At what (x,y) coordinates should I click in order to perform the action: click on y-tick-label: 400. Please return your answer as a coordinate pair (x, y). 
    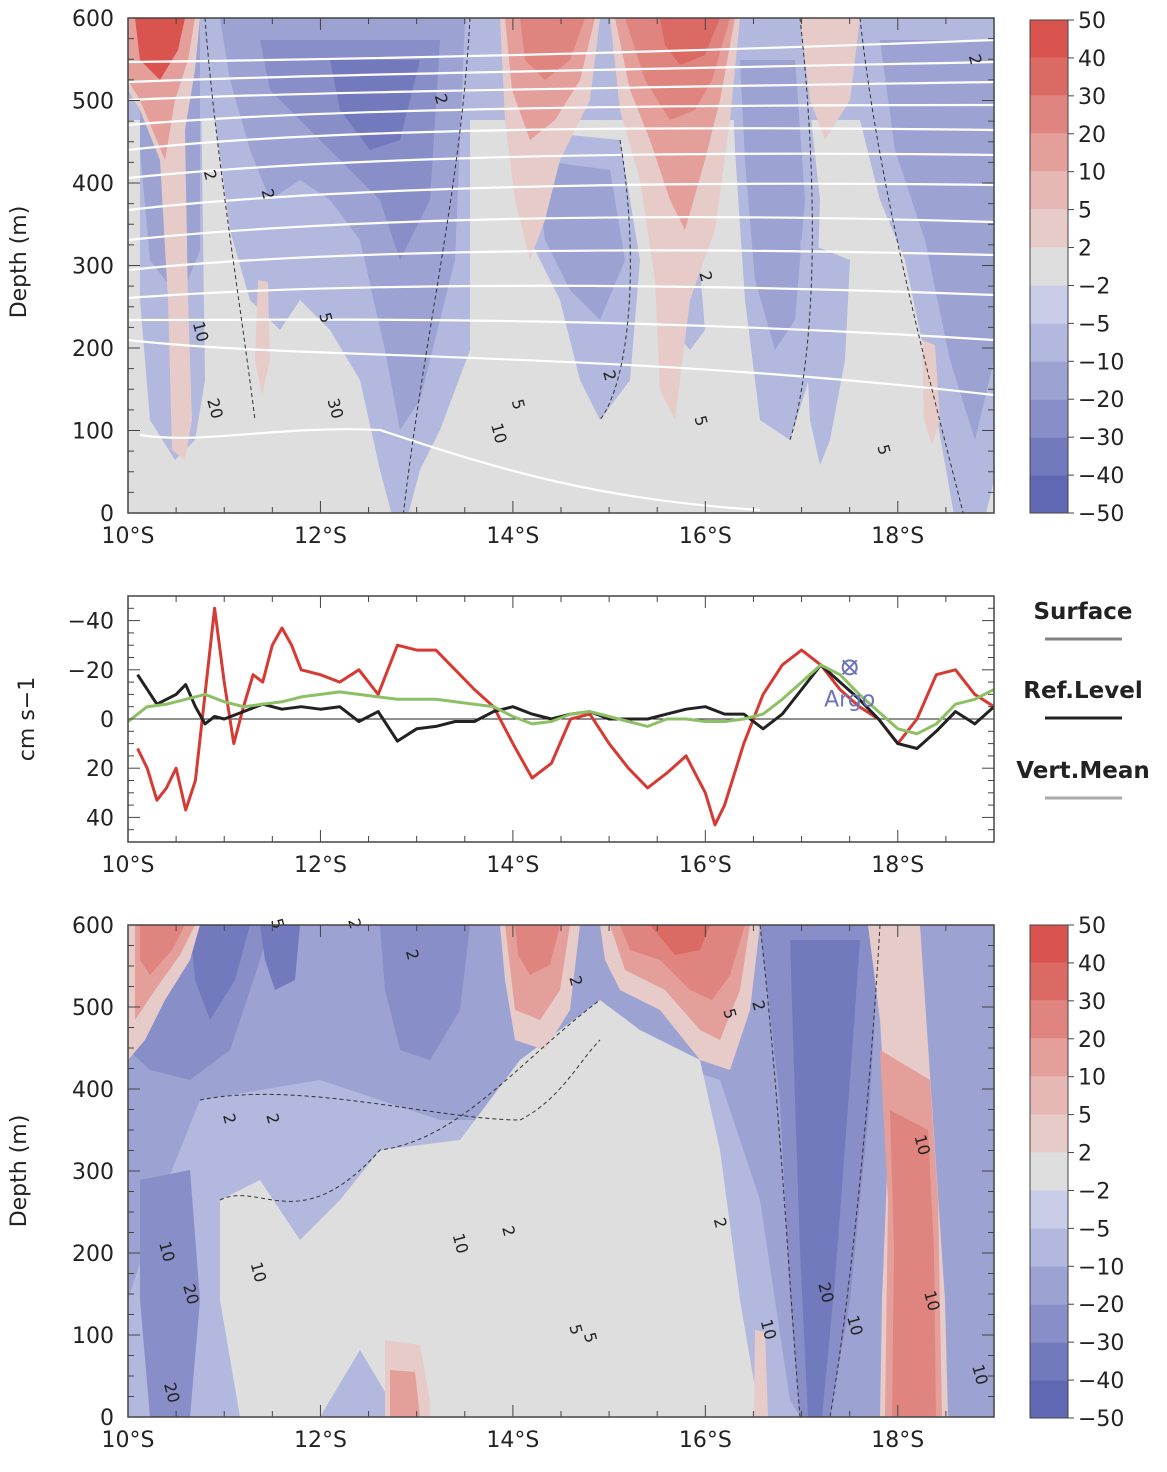
    Looking at the image, I should click on (93, 1090).